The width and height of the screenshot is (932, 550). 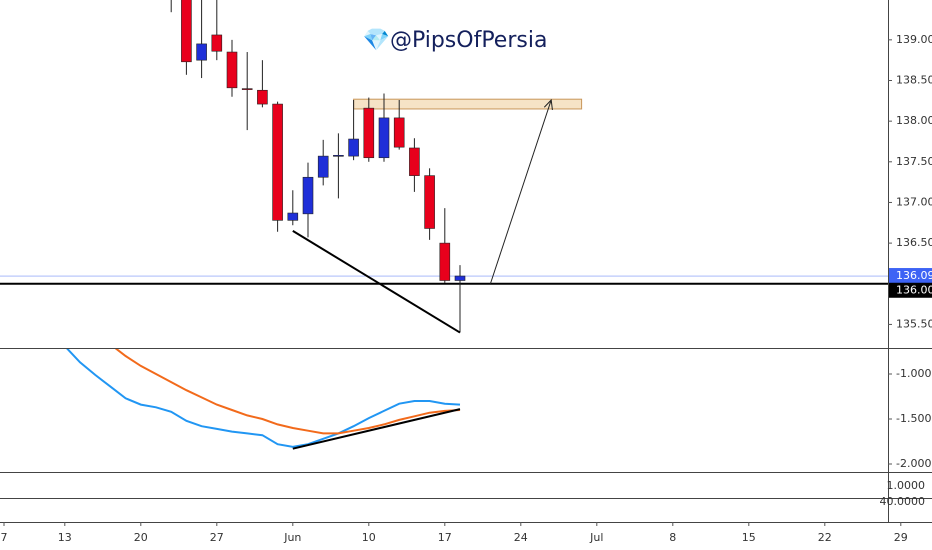 What do you see at coordinates (292, 537) in the screenshot?
I see `x-tick-label: Jun` at bounding box center [292, 537].